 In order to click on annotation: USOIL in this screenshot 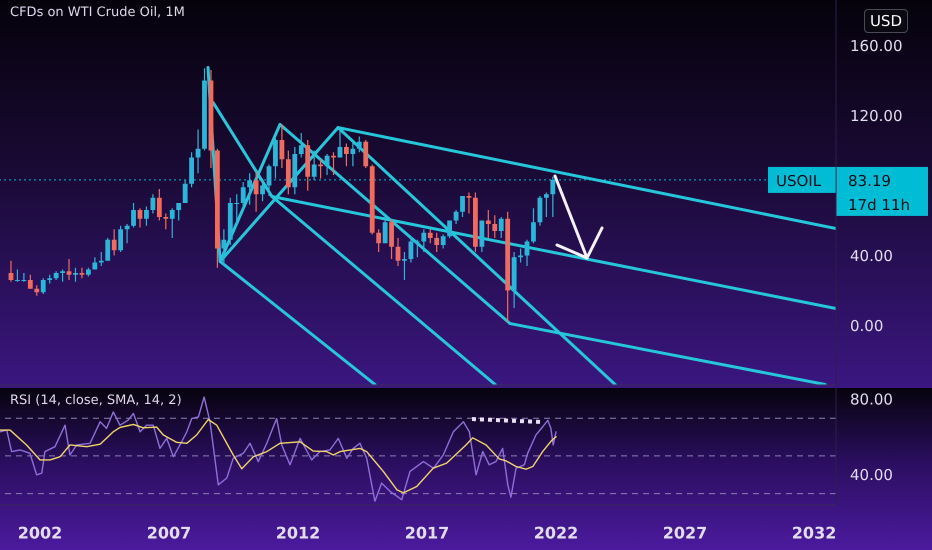, I will do `click(799, 181)`.